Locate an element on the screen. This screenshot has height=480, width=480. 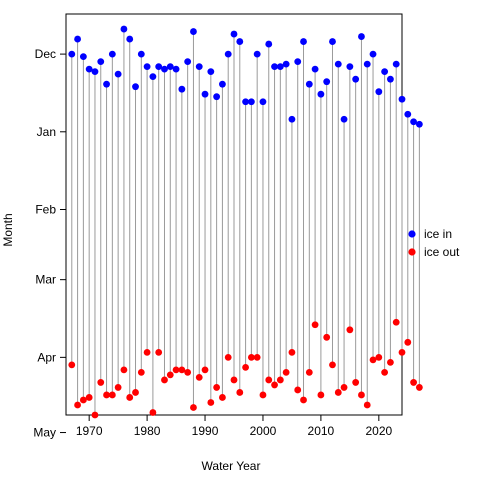
y-tick-label: Jan is located at coordinates (46, 132).